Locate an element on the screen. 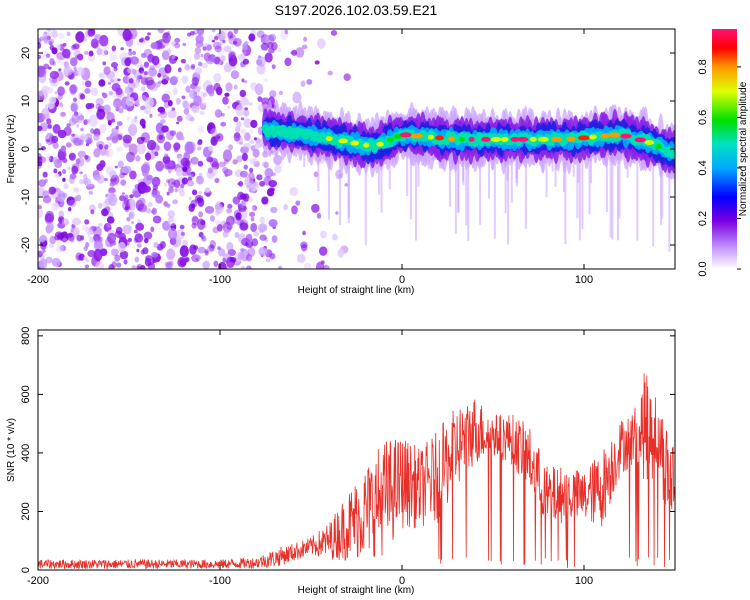 This screenshot has height=600, width=750. snr-y-tick-label: 200 is located at coordinates (26, 511).